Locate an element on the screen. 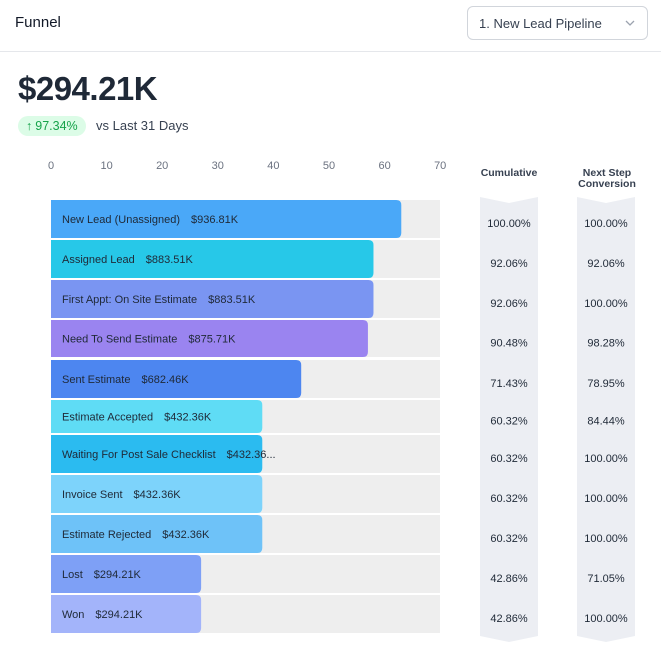  bar-category-label: Sent Estimate is located at coordinates (96, 380).